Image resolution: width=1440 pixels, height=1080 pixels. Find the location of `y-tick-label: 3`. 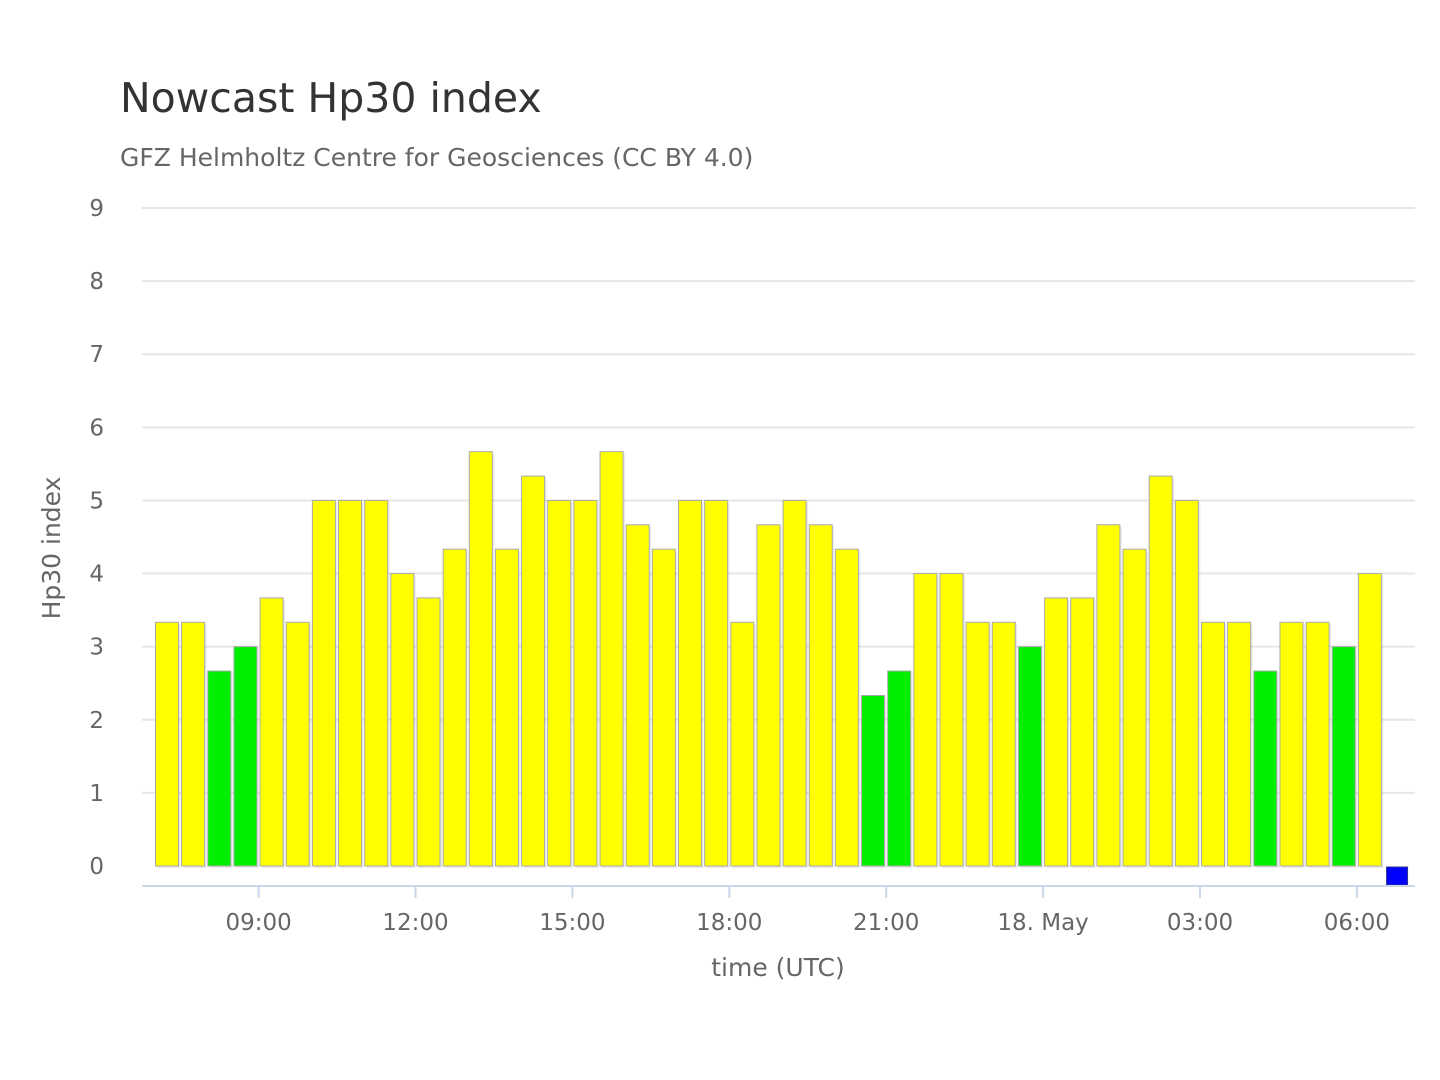

y-tick-label: 3 is located at coordinates (96, 648).